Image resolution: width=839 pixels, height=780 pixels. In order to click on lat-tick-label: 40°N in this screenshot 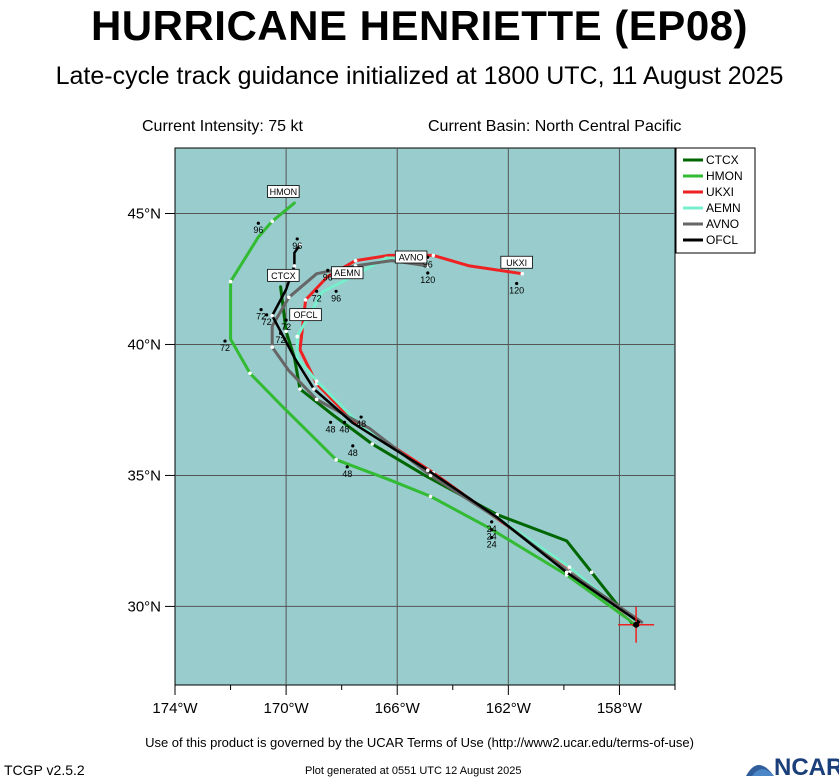, I will do `click(144, 344)`.